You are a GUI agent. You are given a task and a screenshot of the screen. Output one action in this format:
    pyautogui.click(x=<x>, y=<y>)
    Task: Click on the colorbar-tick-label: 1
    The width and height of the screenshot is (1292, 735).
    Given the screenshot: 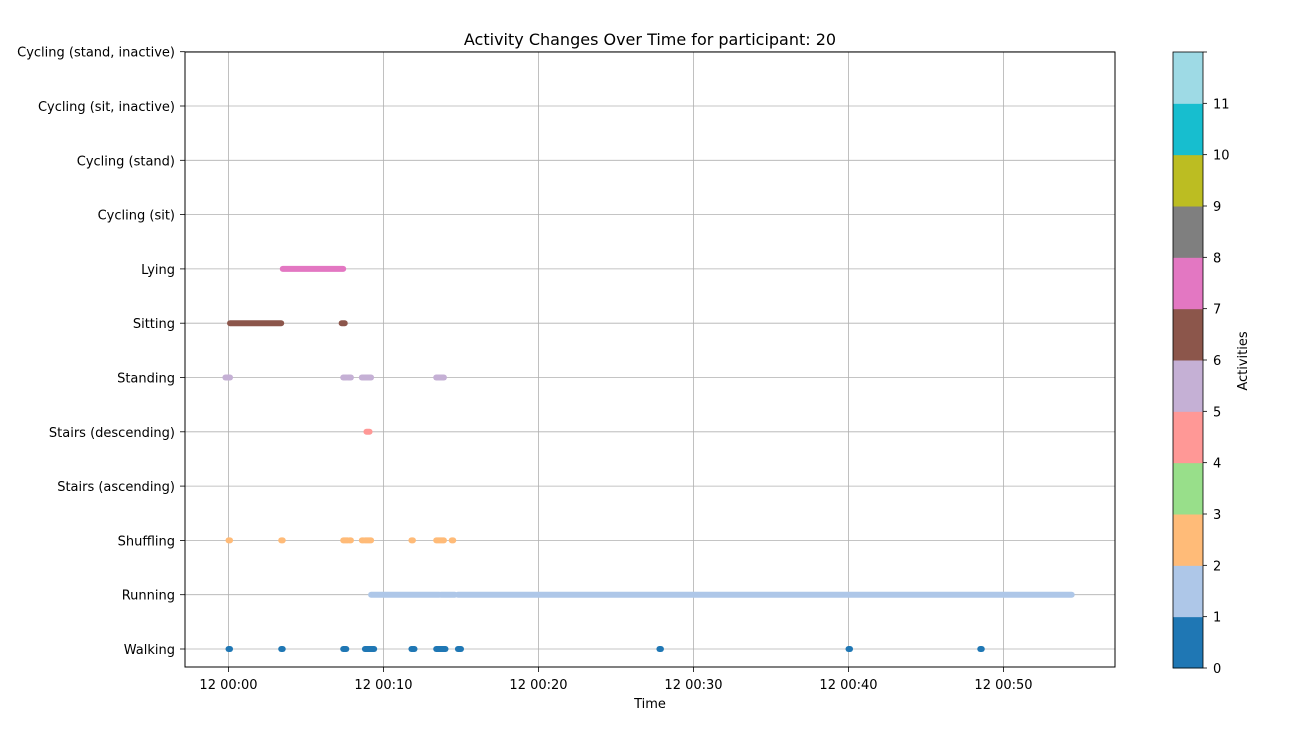 What is the action you would take?
    pyautogui.click(x=1217, y=618)
    